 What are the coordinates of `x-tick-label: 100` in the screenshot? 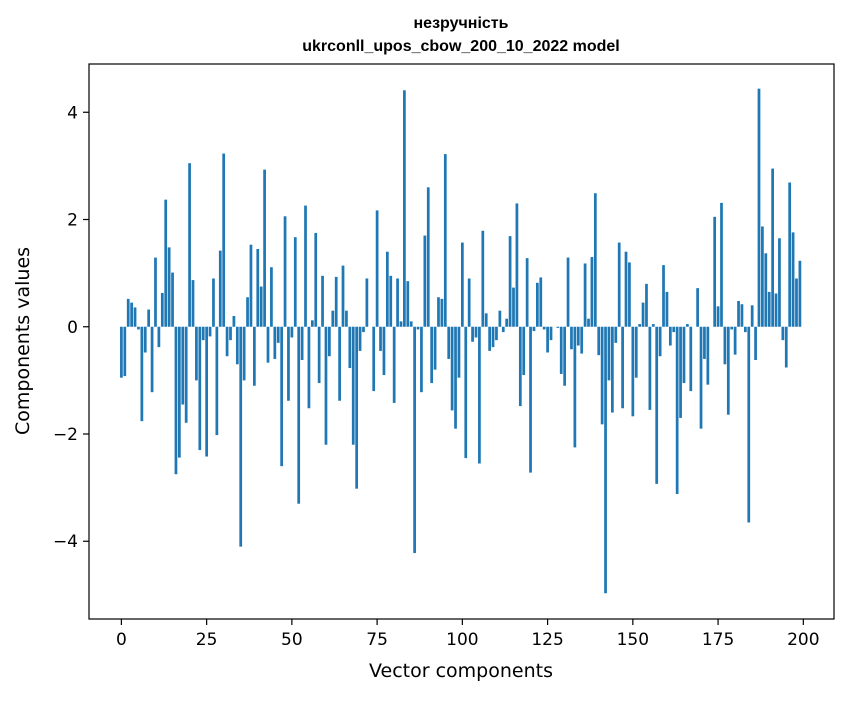 It's located at (462, 640).